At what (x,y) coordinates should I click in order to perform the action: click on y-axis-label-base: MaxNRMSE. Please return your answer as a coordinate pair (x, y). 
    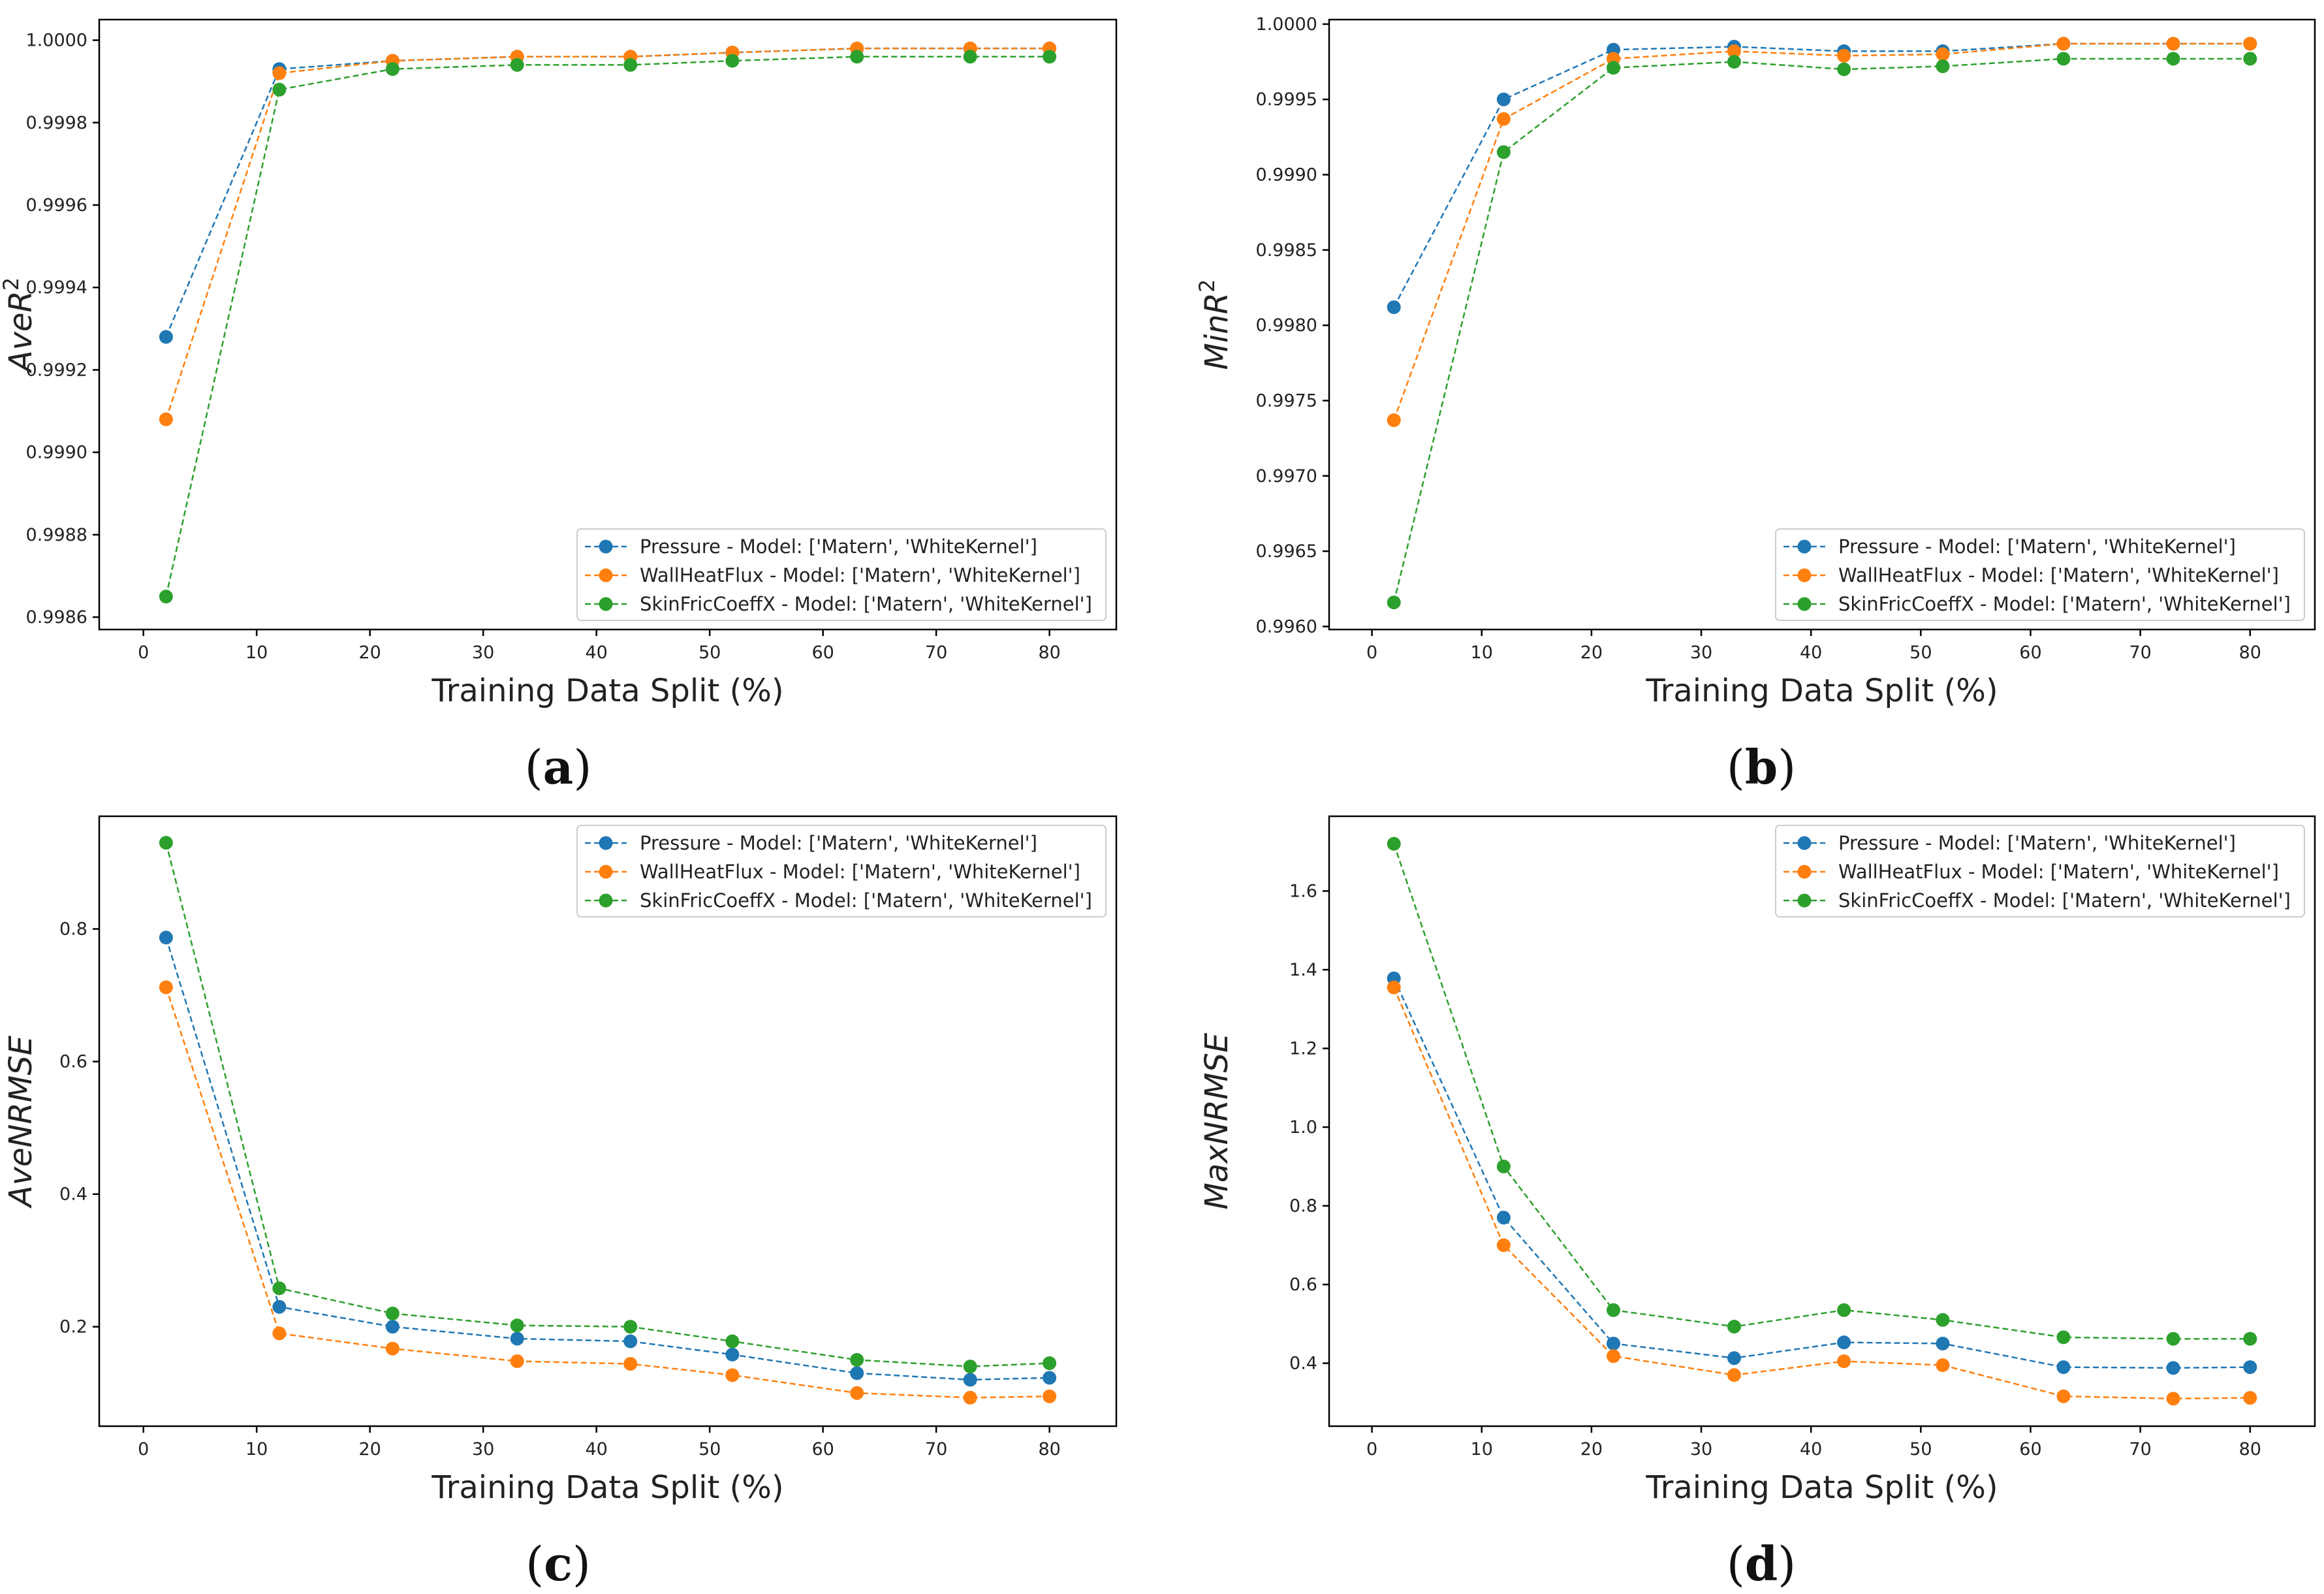
    Looking at the image, I should click on (1217, 1120).